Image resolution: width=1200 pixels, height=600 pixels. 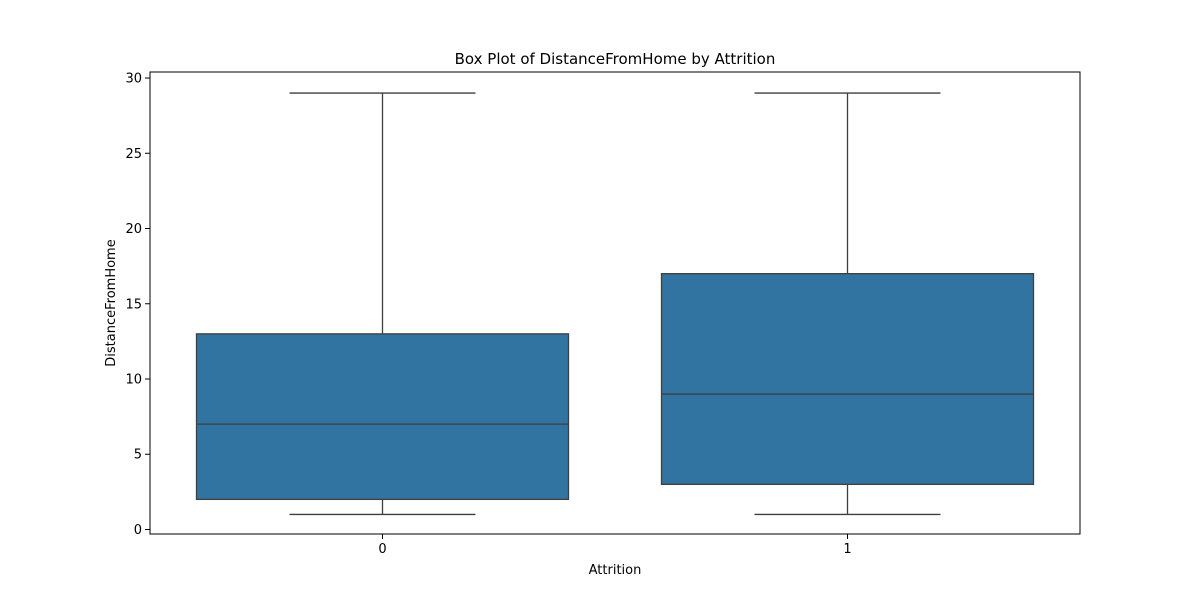 What do you see at coordinates (847, 549) in the screenshot?
I see `x-tick-label: 1` at bounding box center [847, 549].